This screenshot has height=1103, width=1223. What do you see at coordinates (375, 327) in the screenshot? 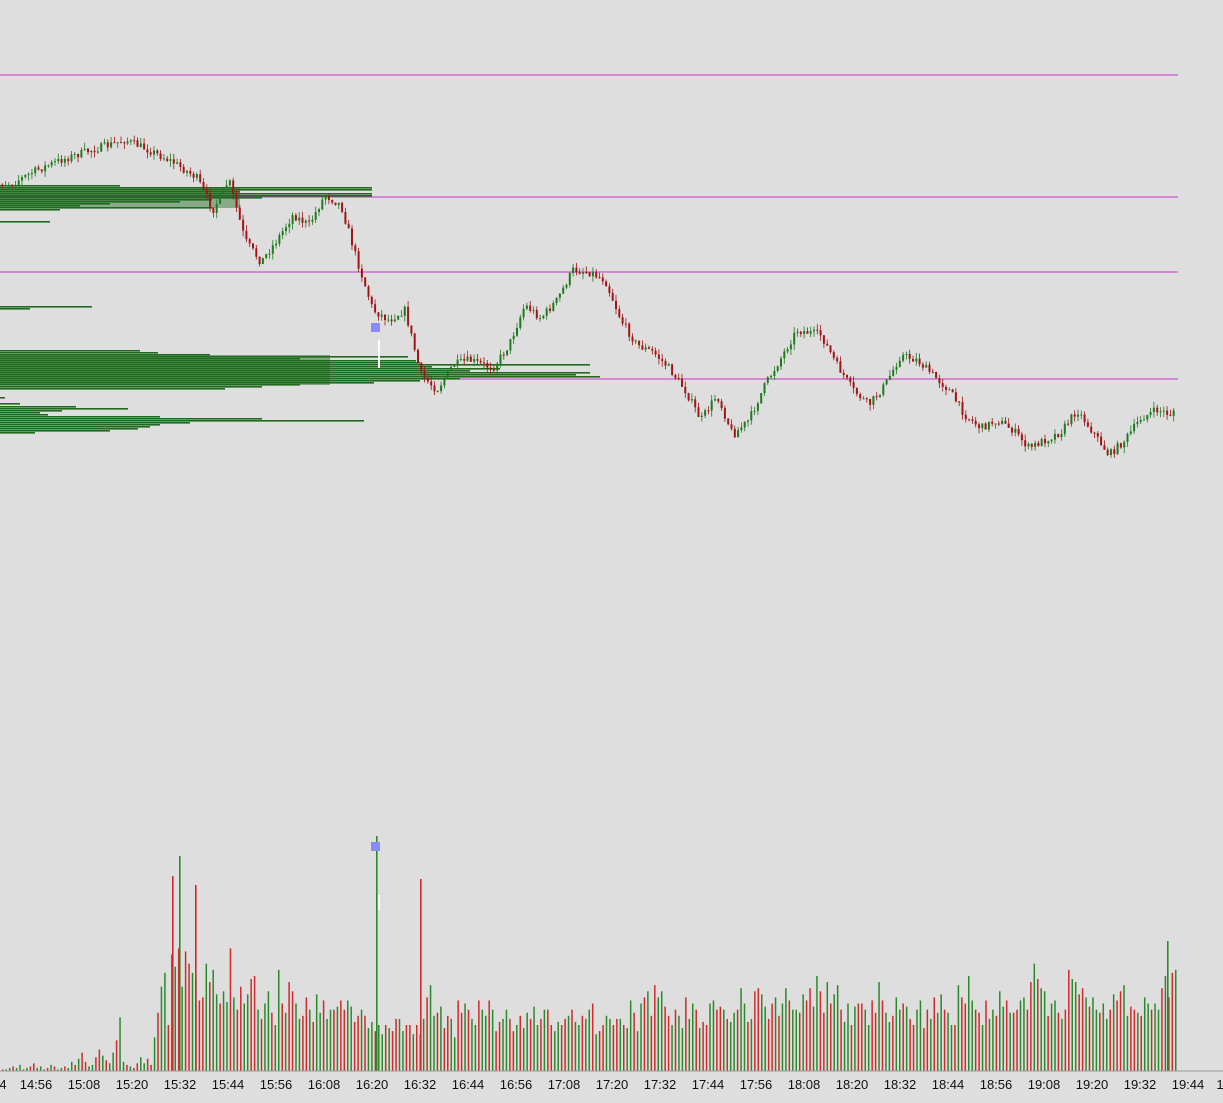
I see `marker-square` at bounding box center [375, 327].